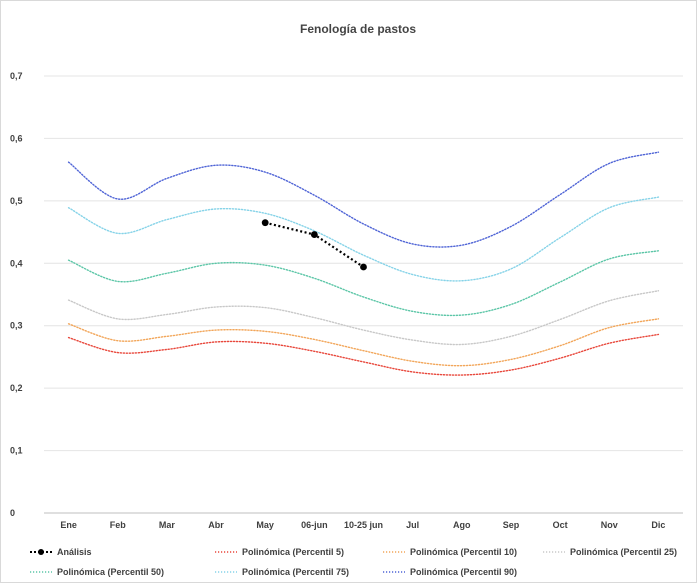 Image resolution: width=697 pixels, height=583 pixels. Describe the element at coordinates (462, 525) in the screenshot. I see `x-tick-label: Ago` at that location.